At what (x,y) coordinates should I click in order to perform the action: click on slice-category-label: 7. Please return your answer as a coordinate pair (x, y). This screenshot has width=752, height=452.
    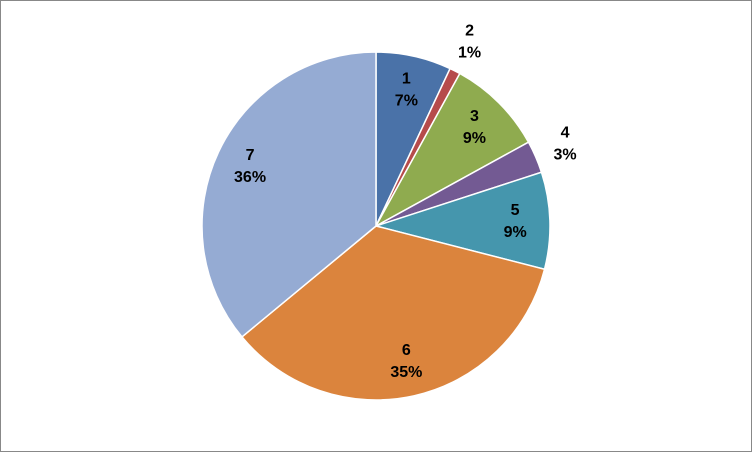
    Looking at the image, I should click on (250, 155).